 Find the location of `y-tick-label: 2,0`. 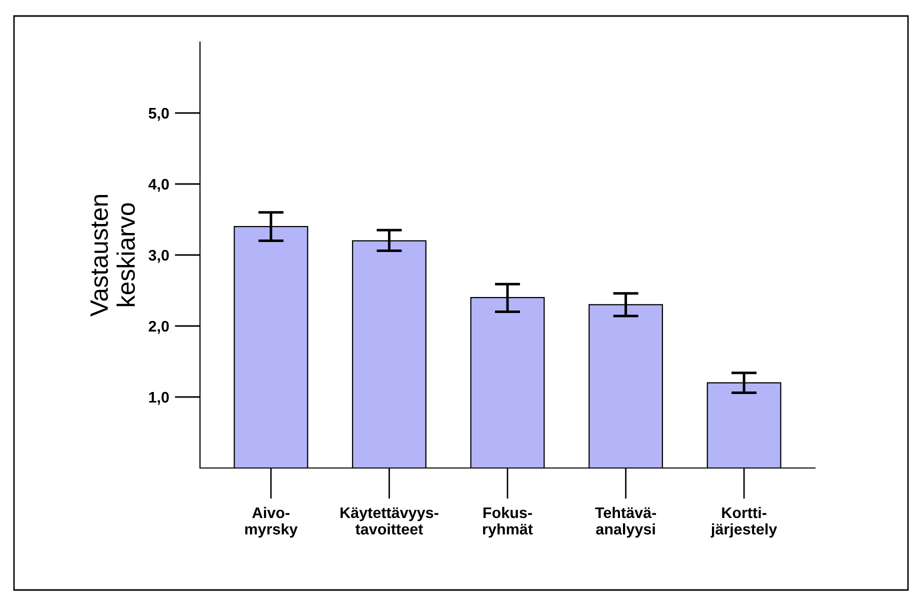

y-tick-label: 2,0 is located at coordinates (158, 327).